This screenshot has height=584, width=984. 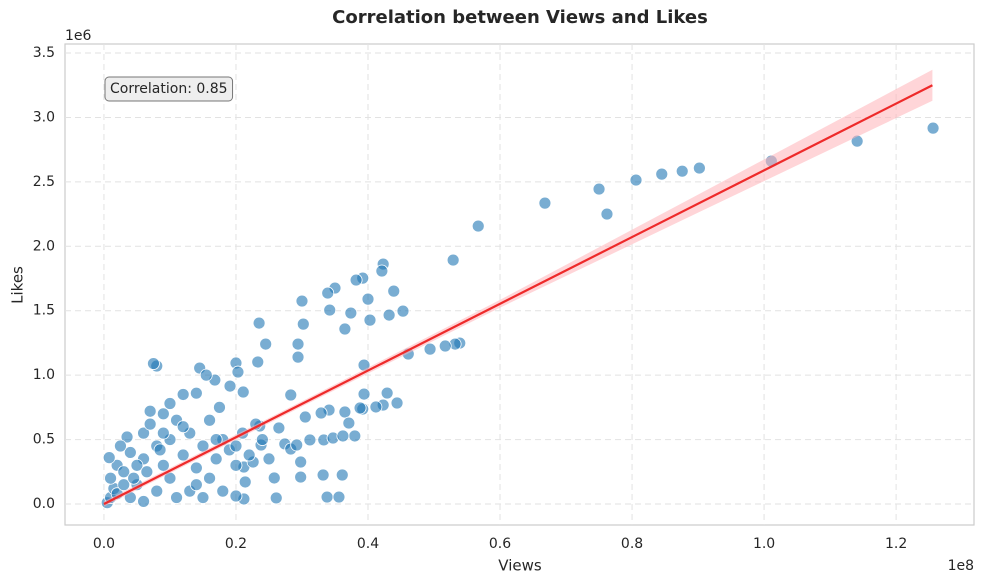 What do you see at coordinates (104, 544) in the screenshot?
I see `x-tick-label: 0.0` at bounding box center [104, 544].